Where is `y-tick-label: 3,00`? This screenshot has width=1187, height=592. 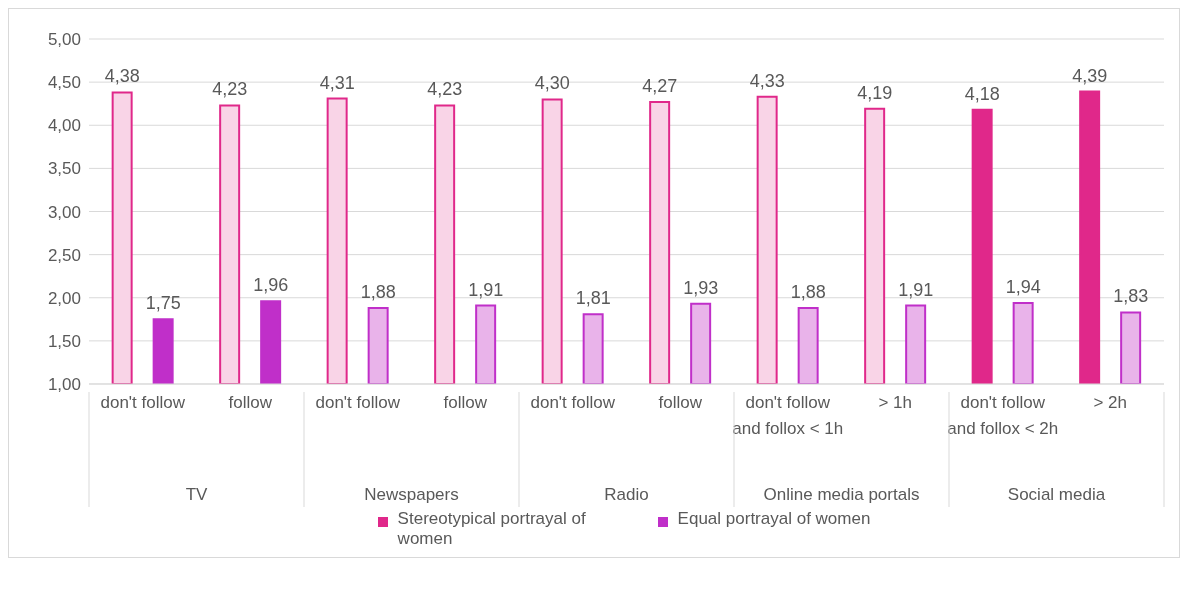
y-tick-label: 3,00 is located at coordinates (64, 212).